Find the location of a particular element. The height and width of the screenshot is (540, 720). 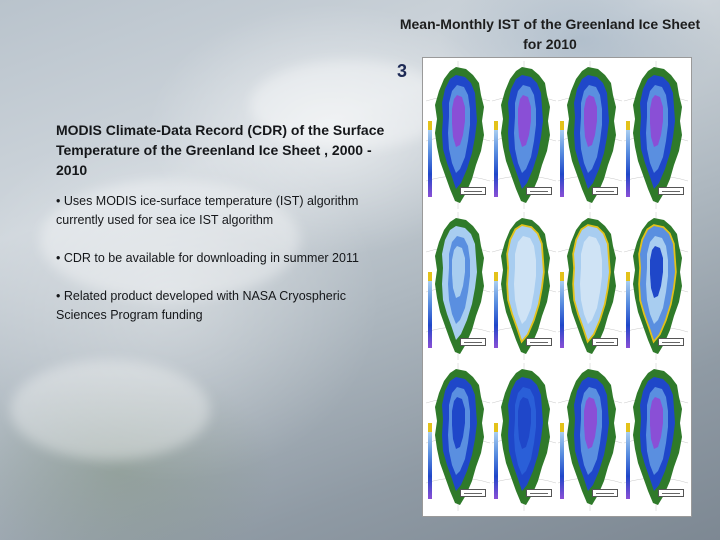

map-panel-june is located at coordinates (524, 286).